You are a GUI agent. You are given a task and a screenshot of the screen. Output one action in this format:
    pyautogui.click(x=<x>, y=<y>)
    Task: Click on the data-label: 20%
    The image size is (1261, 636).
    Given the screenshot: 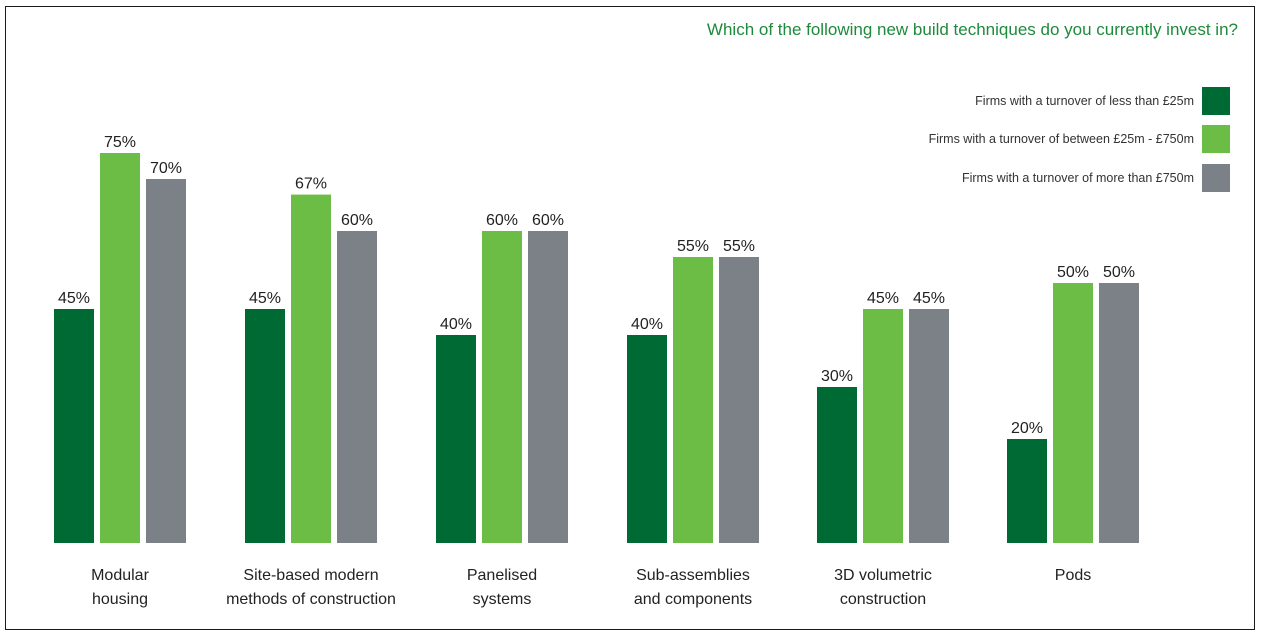 What is the action you would take?
    pyautogui.click(x=1027, y=428)
    